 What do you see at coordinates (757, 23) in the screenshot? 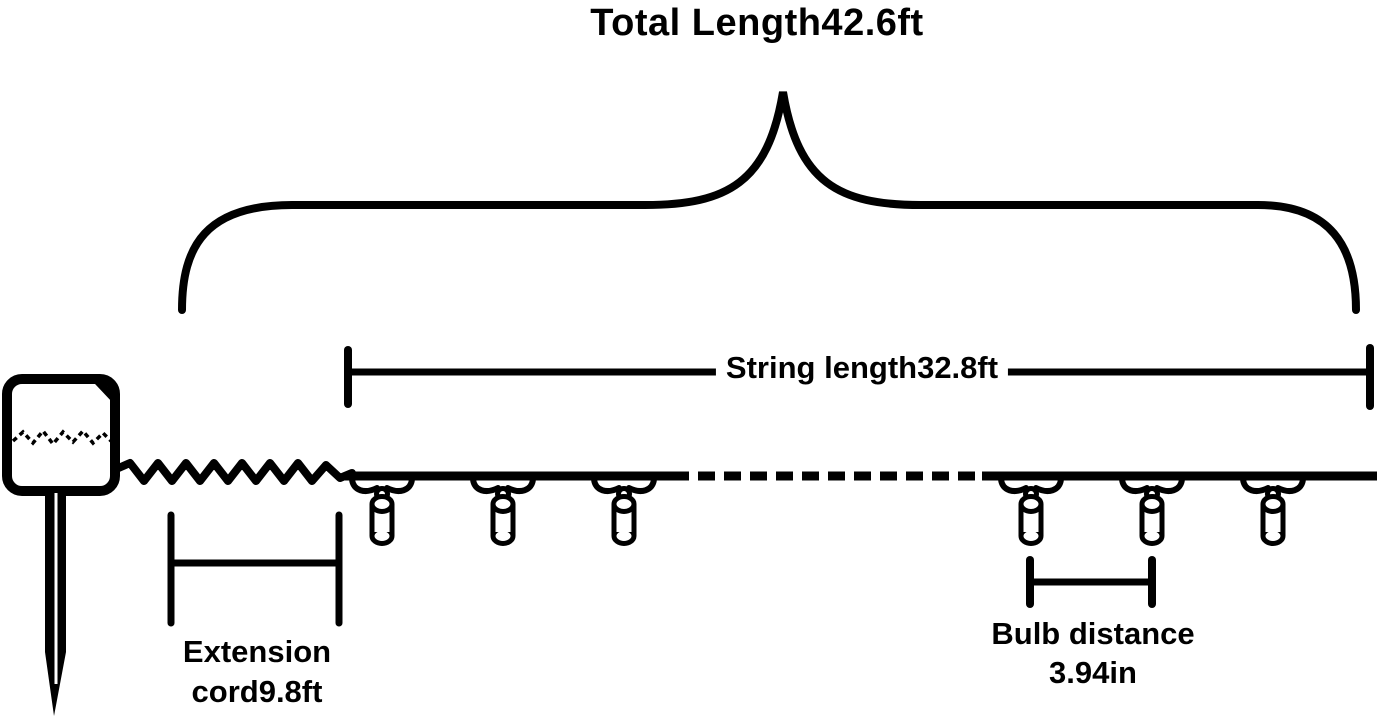
I see `total-length-label: Total Length42.6ft` at bounding box center [757, 23].